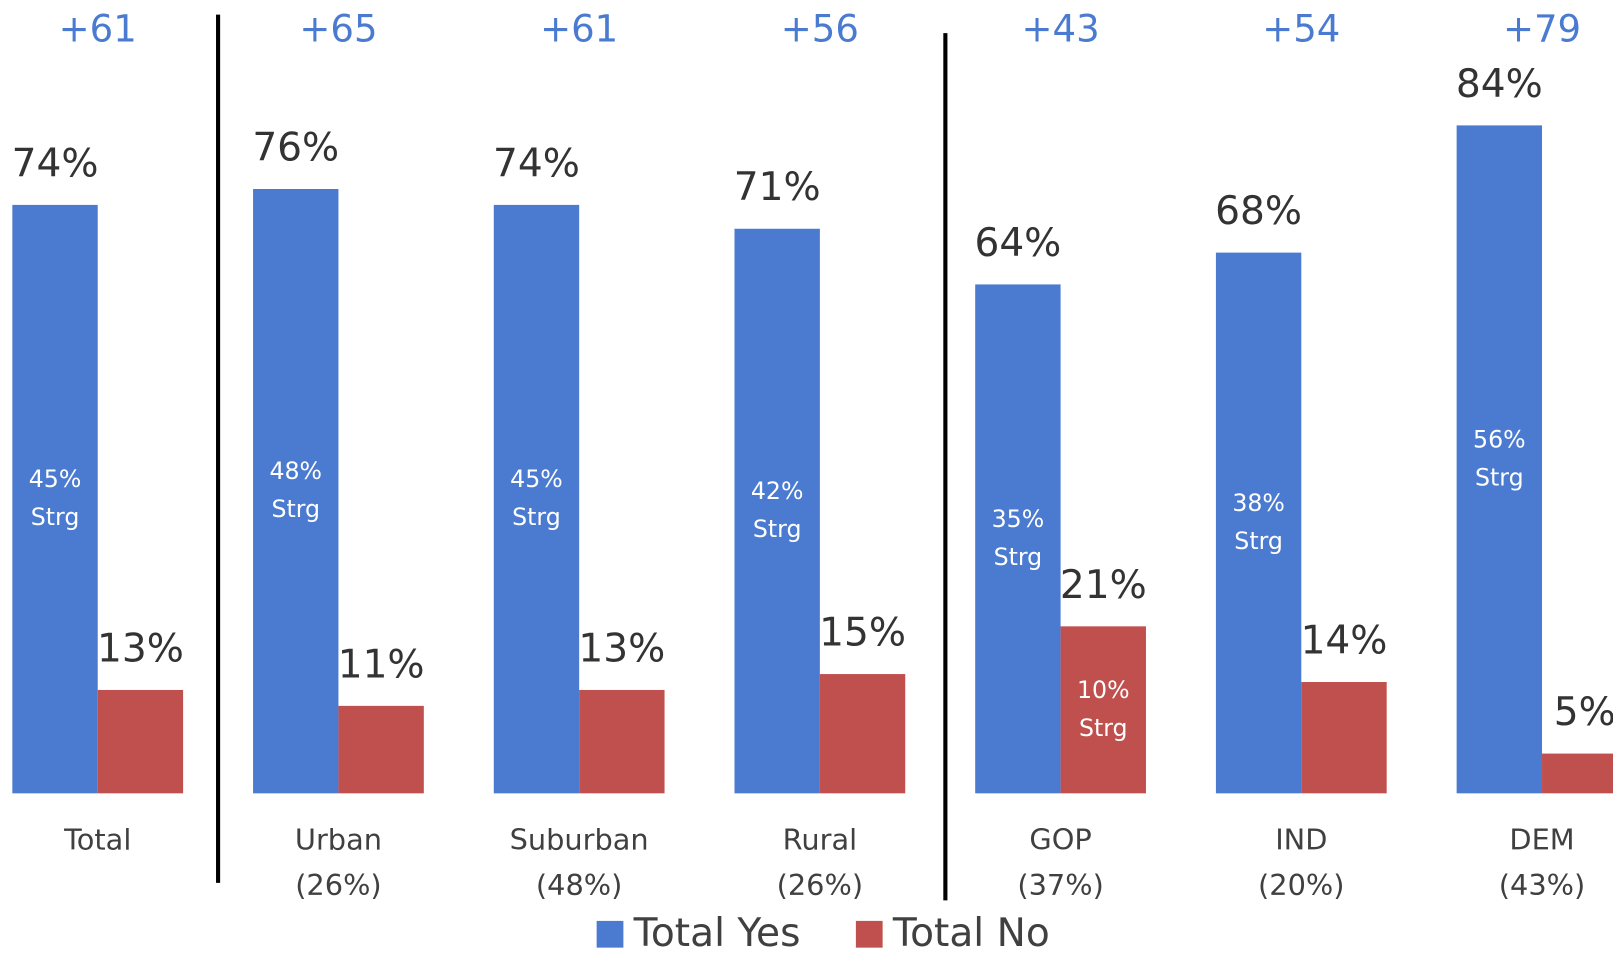 The width and height of the screenshot is (1613, 957). Describe the element at coordinates (777, 491) in the screenshot. I see `inner-label: 42%` at that location.